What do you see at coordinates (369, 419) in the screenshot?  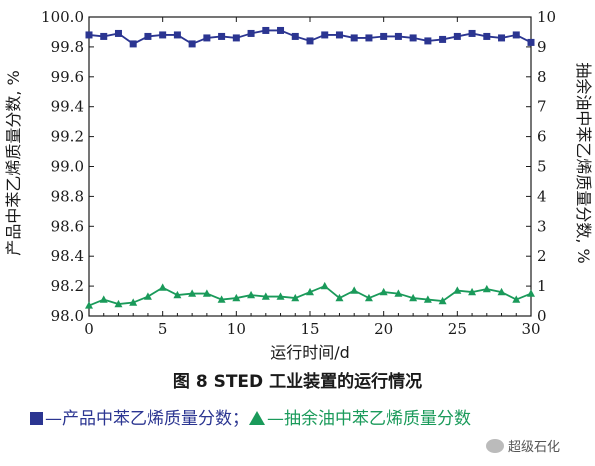 I see `legend-item-raffinate: —抽余油中苯乙烯质量分数` at bounding box center [369, 419].